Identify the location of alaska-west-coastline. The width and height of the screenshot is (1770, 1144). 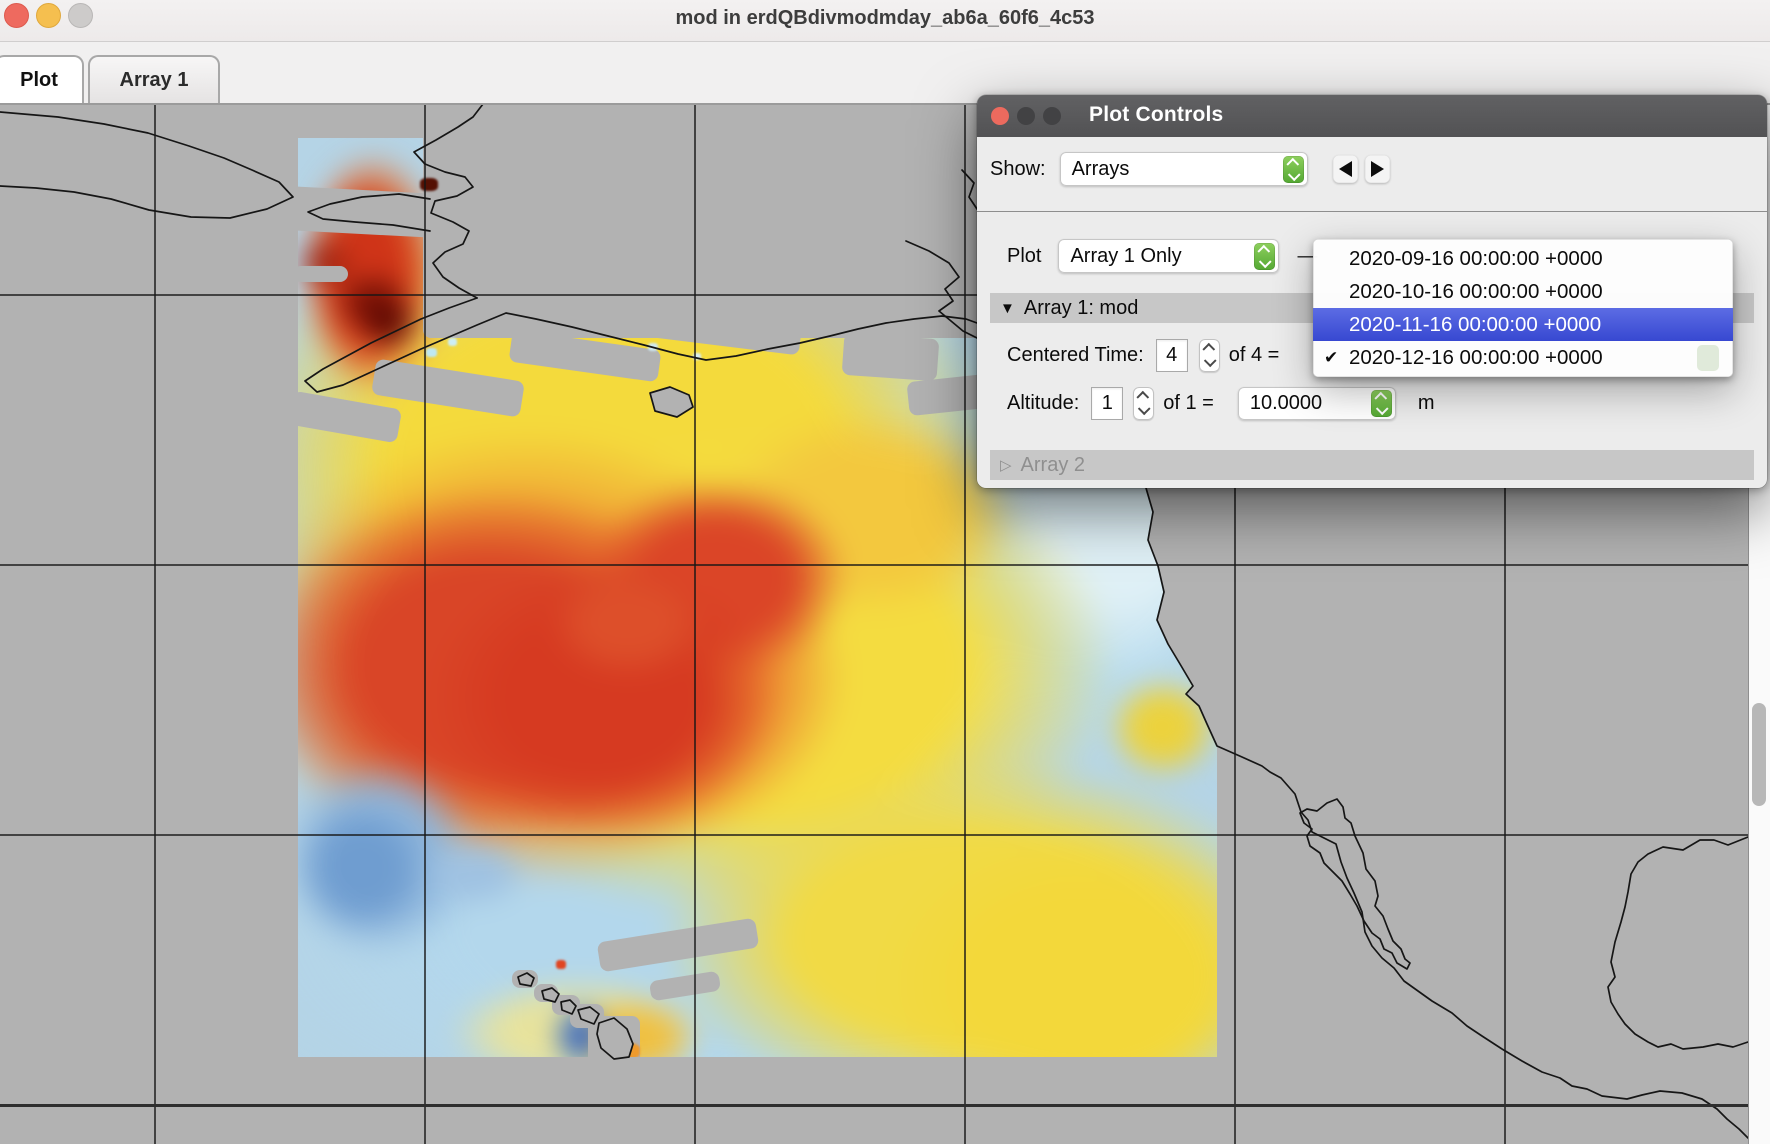
(448, 201).